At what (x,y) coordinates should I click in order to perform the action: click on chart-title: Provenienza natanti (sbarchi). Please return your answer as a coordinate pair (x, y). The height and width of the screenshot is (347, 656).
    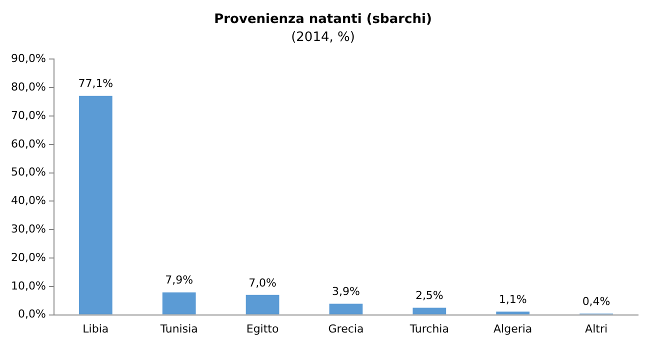
    Looking at the image, I should click on (323, 20).